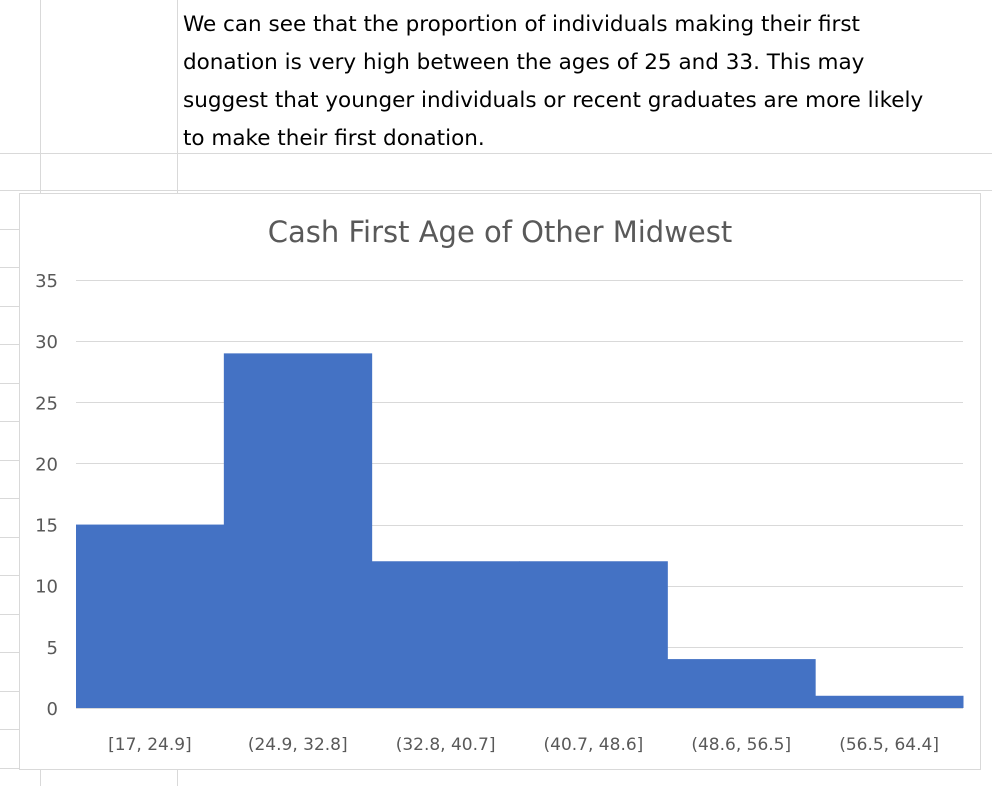 The width and height of the screenshot is (992, 786). What do you see at coordinates (46, 526) in the screenshot?
I see `y-tick-label: 15` at bounding box center [46, 526].